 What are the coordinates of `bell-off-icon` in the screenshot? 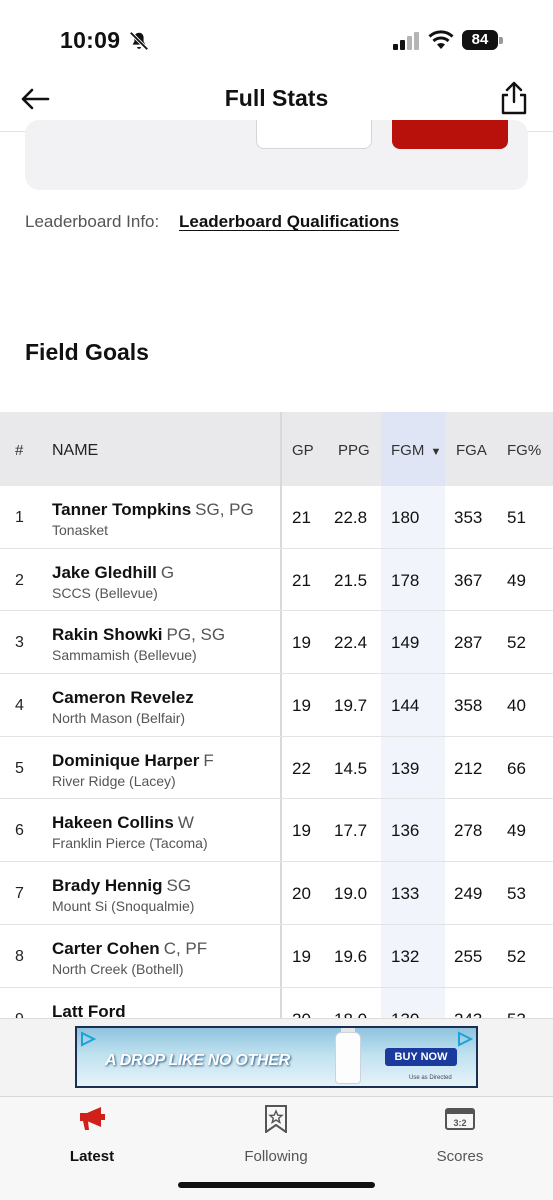 It's located at (139, 41).